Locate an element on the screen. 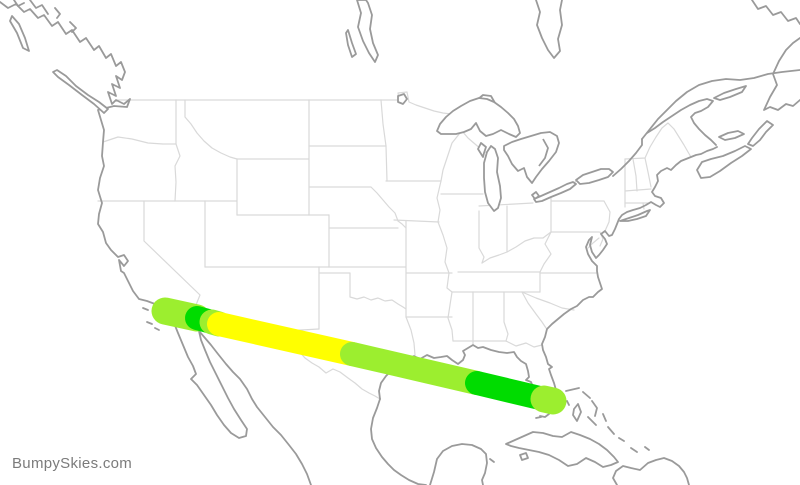  border-tx-la is located at coordinates (410, 336).